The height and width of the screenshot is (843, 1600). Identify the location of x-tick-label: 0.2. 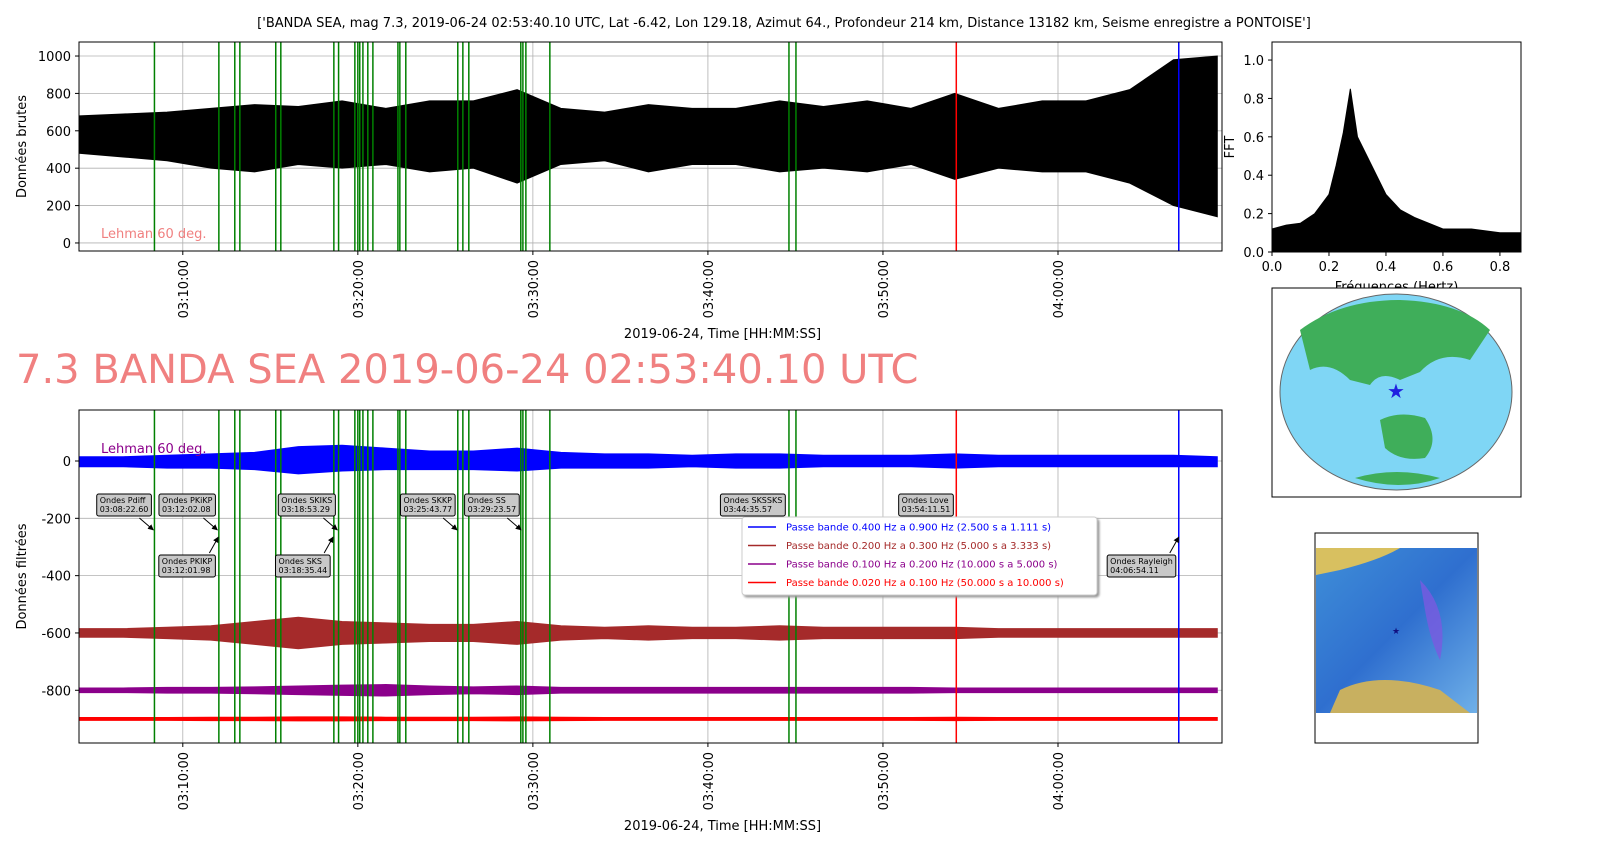
(1329, 267).